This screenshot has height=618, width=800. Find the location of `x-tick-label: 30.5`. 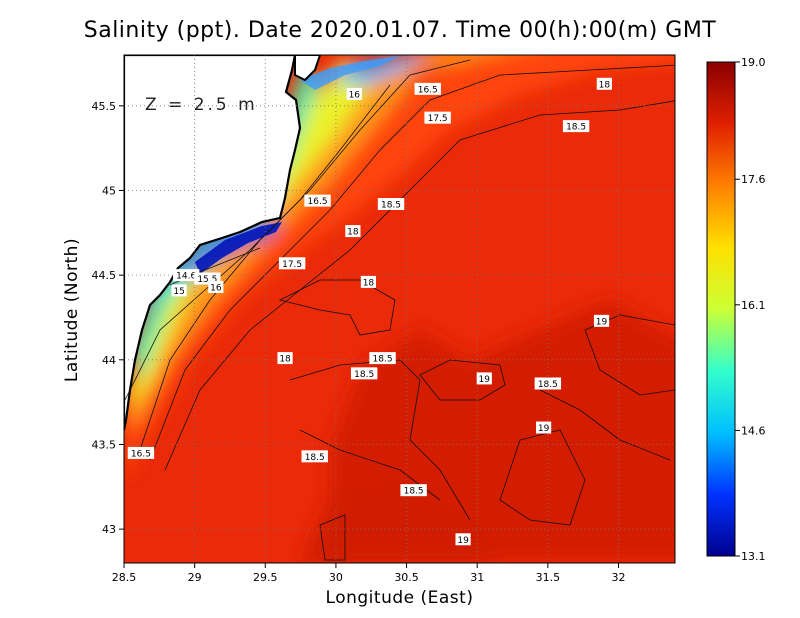

x-tick-label: 30.5 is located at coordinates (406, 577).